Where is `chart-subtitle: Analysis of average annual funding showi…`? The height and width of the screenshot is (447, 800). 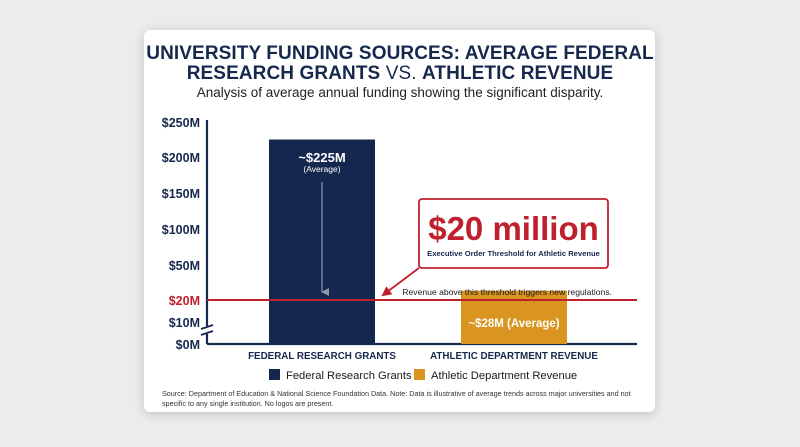 chart-subtitle: Analysis of average annual funding showi… is located at coordinates (400, 92).